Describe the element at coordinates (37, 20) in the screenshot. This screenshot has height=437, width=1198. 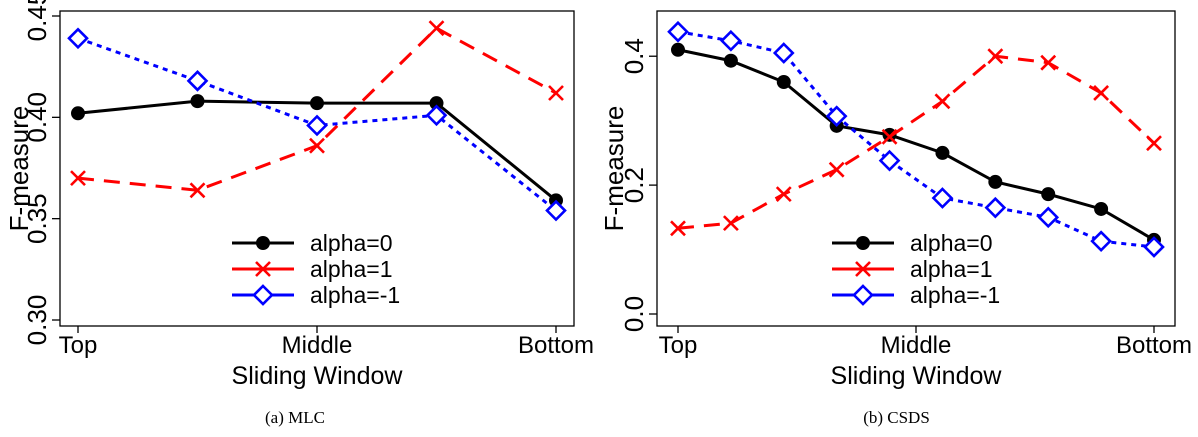
I see `y-tick-label: 0.45` at that location.